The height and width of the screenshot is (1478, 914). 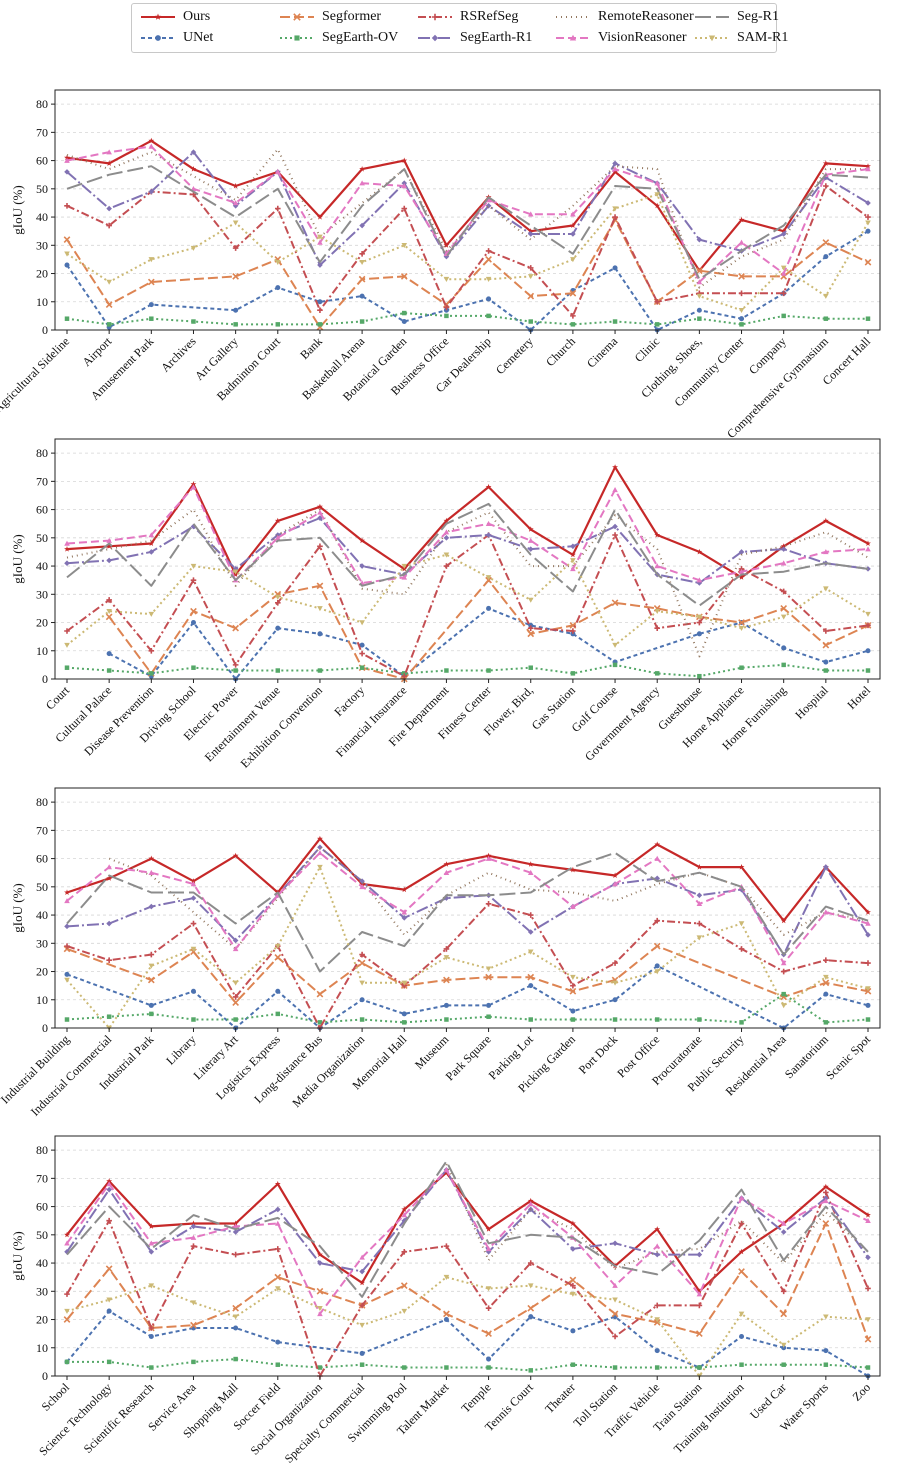 I want to click on y-tick-label: 70, so click(x=42, y=132).